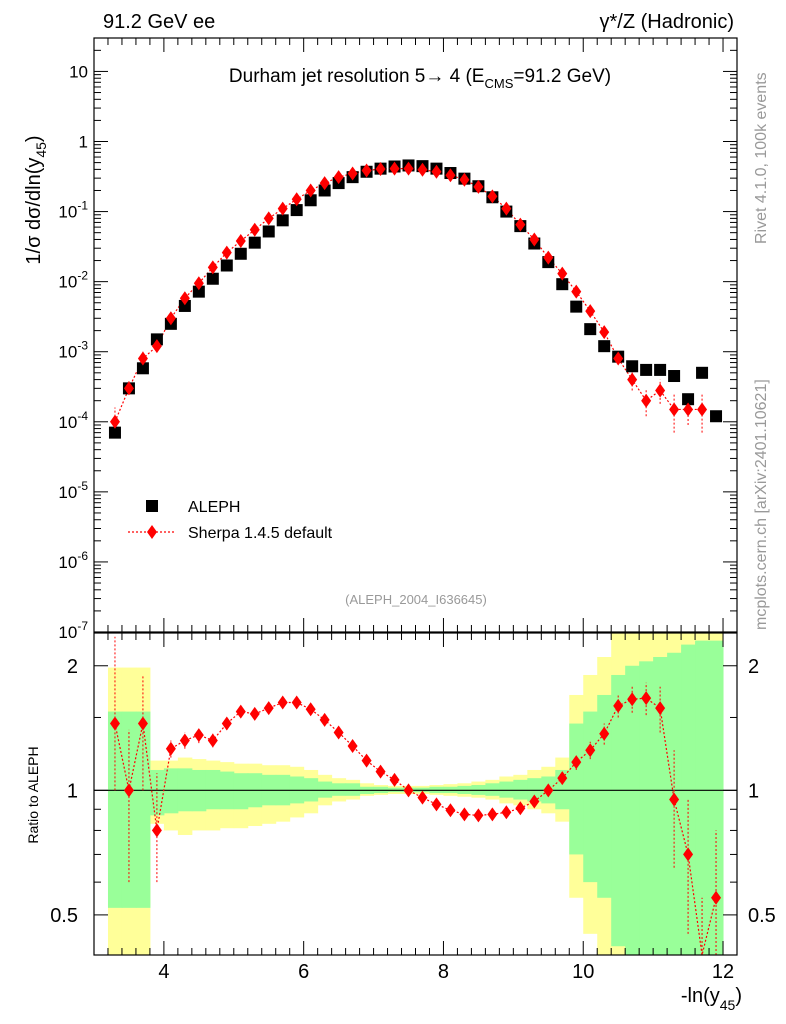 The image size is (786, 1024). Describe the element at coordinates (762, 916) in the screenshot. I see `ratio-y-tick-label-right: 0.5` at that location.